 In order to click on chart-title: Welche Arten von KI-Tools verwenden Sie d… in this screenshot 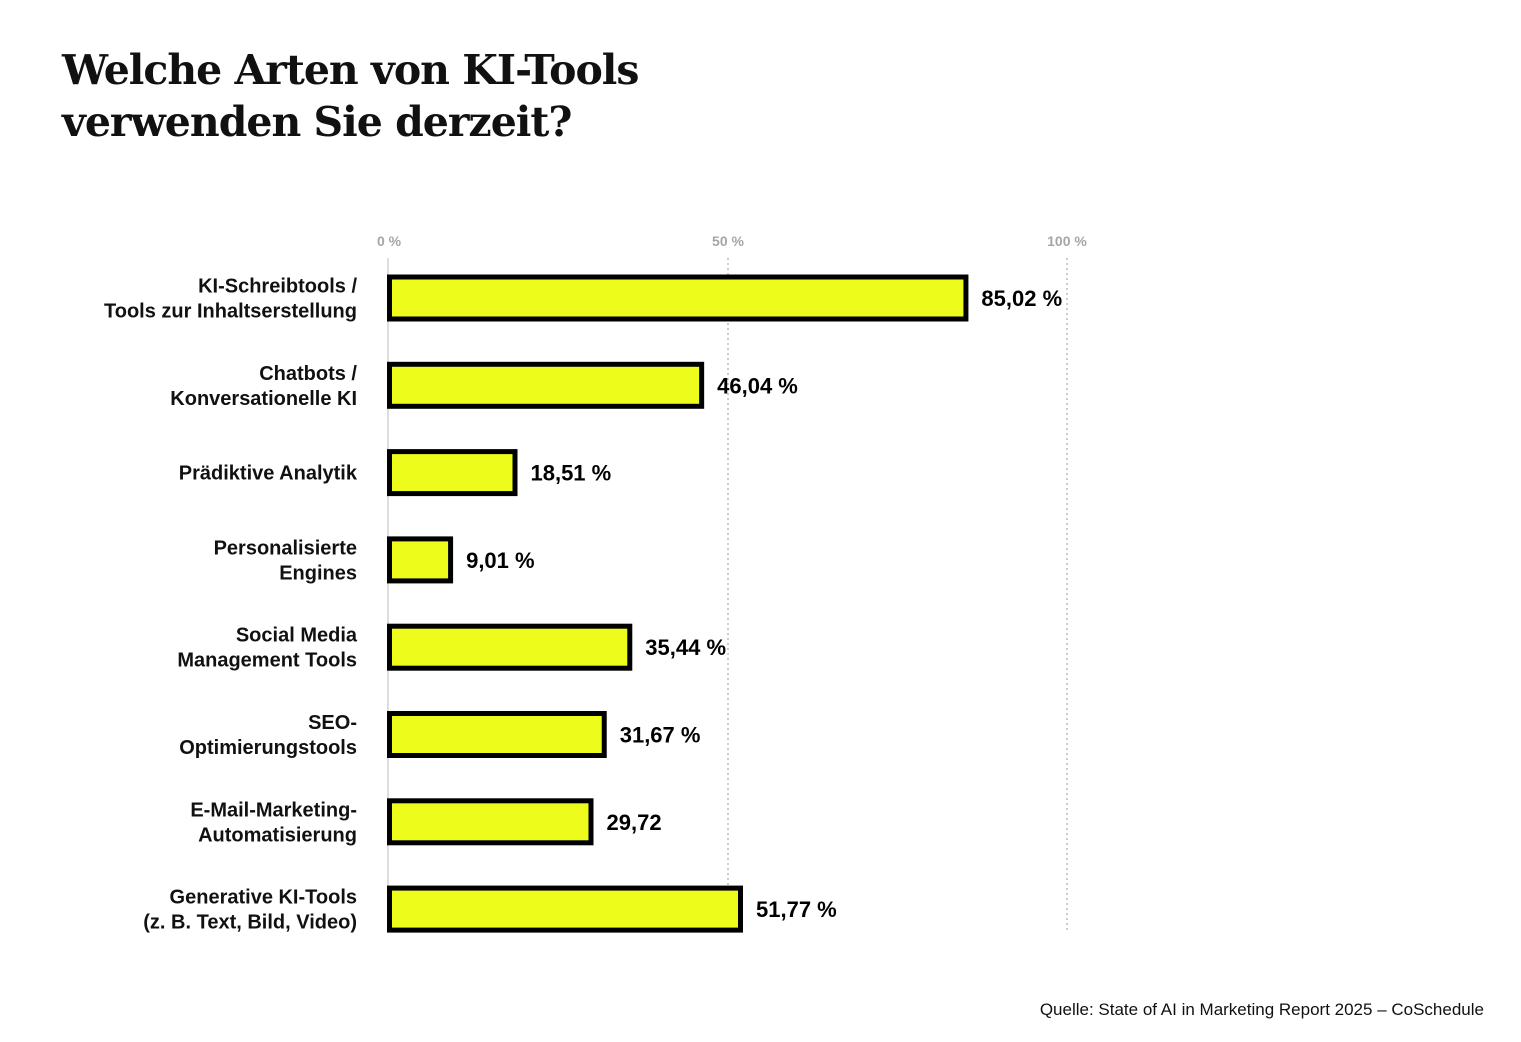, I will do `click(350, 96)`.